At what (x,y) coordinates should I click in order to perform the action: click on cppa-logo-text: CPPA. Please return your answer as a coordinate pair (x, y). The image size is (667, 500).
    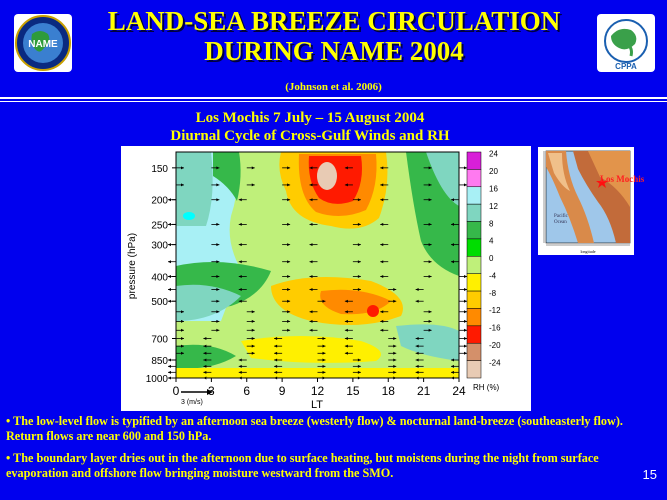
    Looking at the image, I should click on (626, 66).